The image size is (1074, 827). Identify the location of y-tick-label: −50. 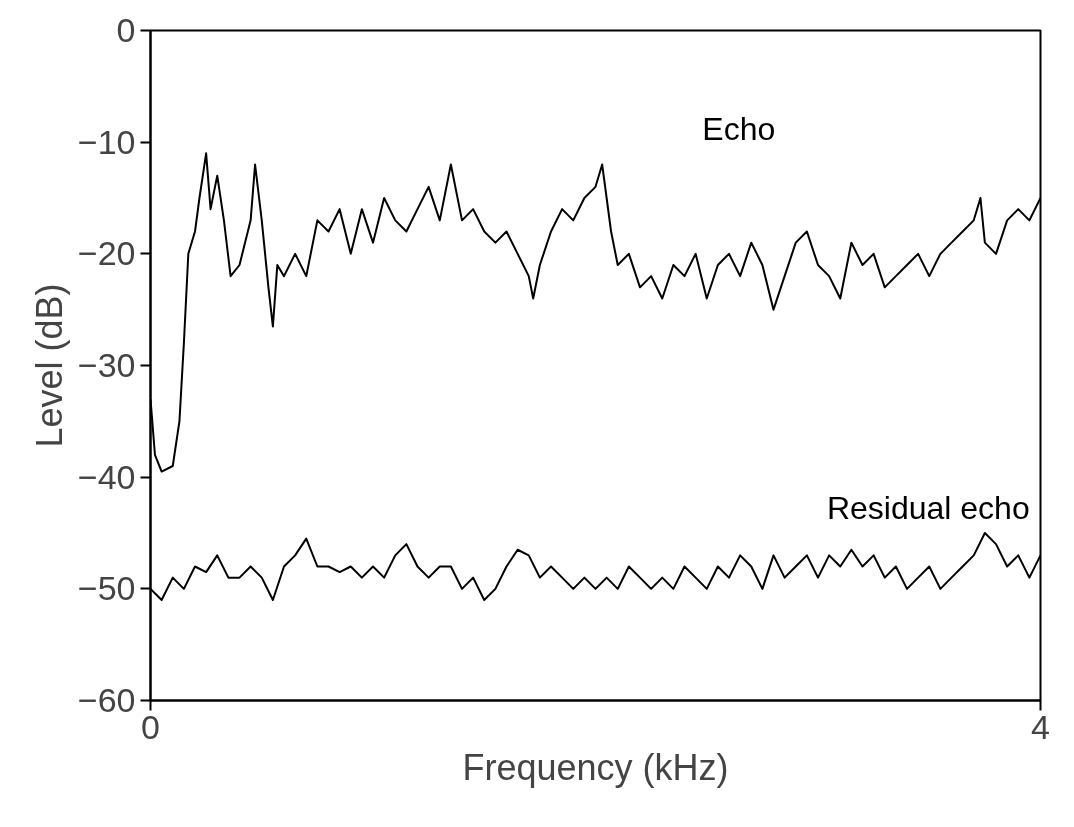
(106, 588).